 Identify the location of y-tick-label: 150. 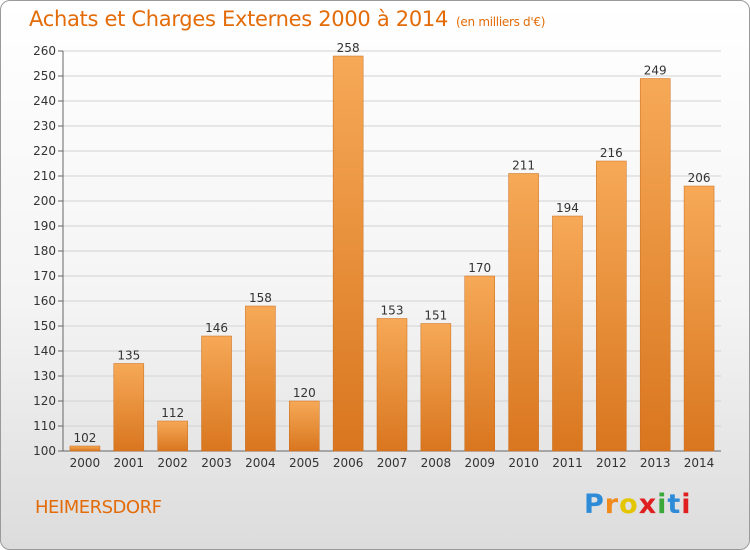
(44, 326).